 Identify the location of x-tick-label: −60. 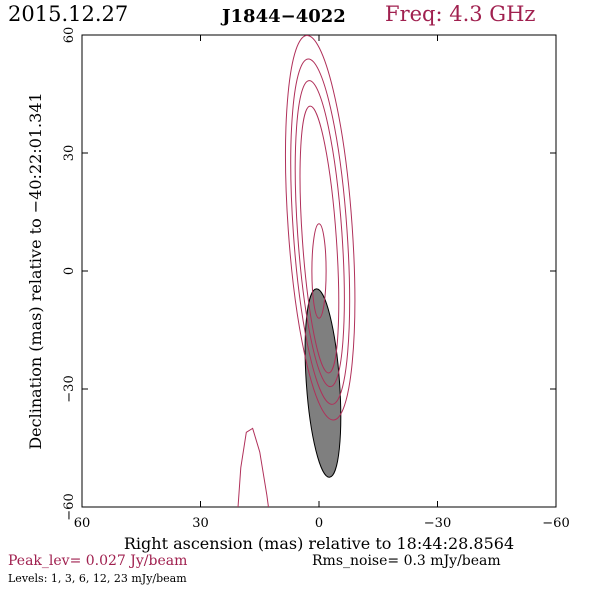
(555, 523).